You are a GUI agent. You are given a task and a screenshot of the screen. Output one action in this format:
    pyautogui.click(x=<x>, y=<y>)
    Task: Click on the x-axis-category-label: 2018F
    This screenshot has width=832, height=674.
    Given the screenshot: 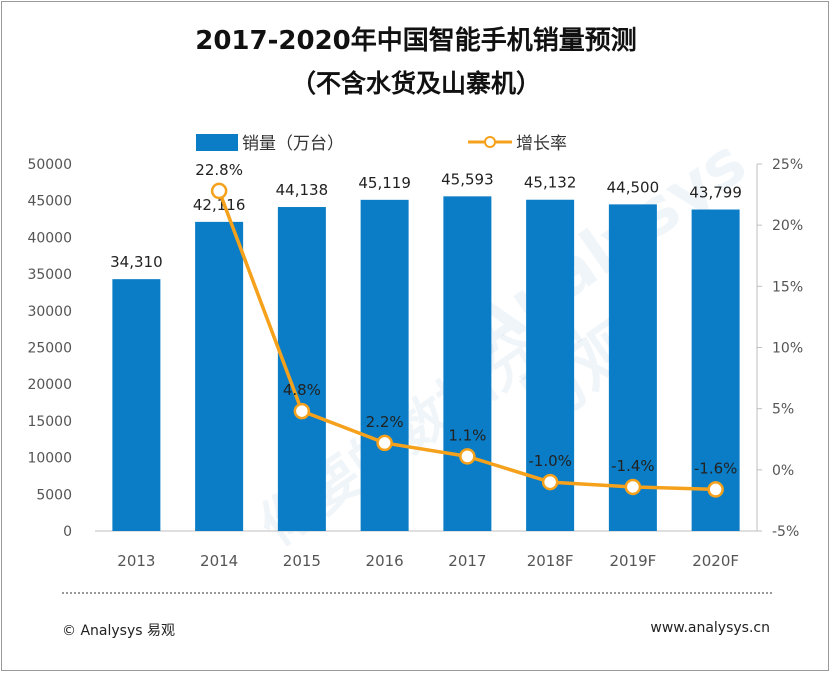 What is the action you would take?
    pyautogui.click(x=550, y=561)
    